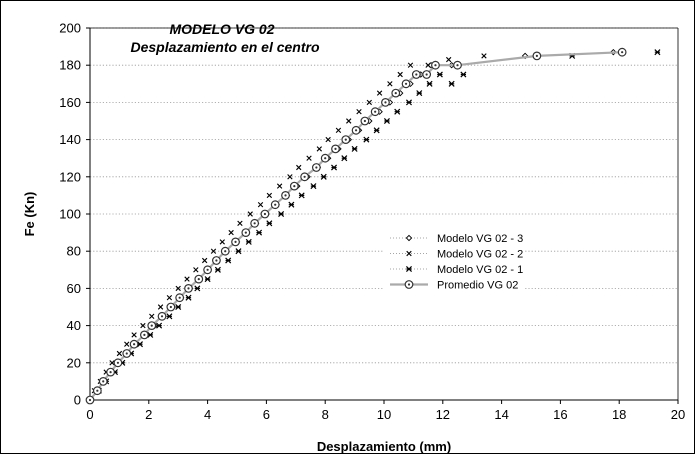 This screenshot has height=456, width=697. Describe the element at coordinates (89, 414) in the screenshot. I see `x-tick-label: 0` at that location.